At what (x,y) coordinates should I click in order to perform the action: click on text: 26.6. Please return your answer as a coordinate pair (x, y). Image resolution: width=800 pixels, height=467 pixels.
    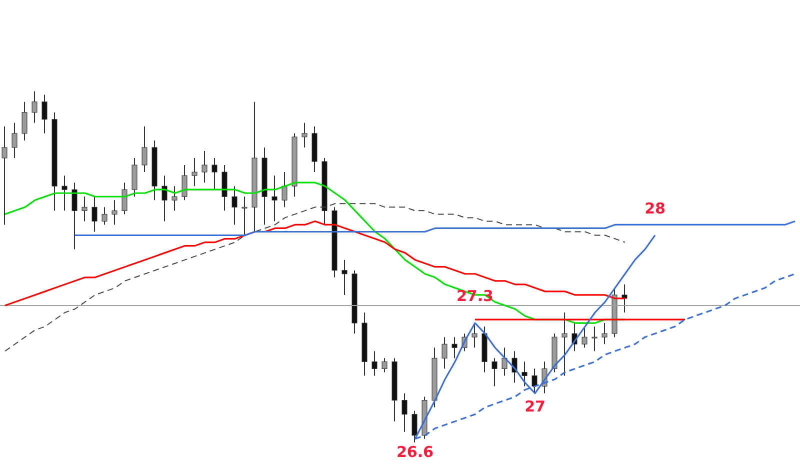
    Looking at the image, I should click on (415, 451).